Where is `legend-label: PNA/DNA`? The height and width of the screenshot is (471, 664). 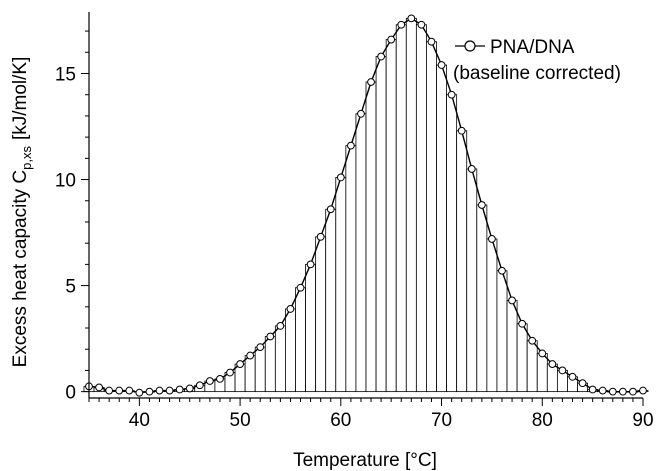
legend-label: PNA/DNA is located at coordinates (532, 47).